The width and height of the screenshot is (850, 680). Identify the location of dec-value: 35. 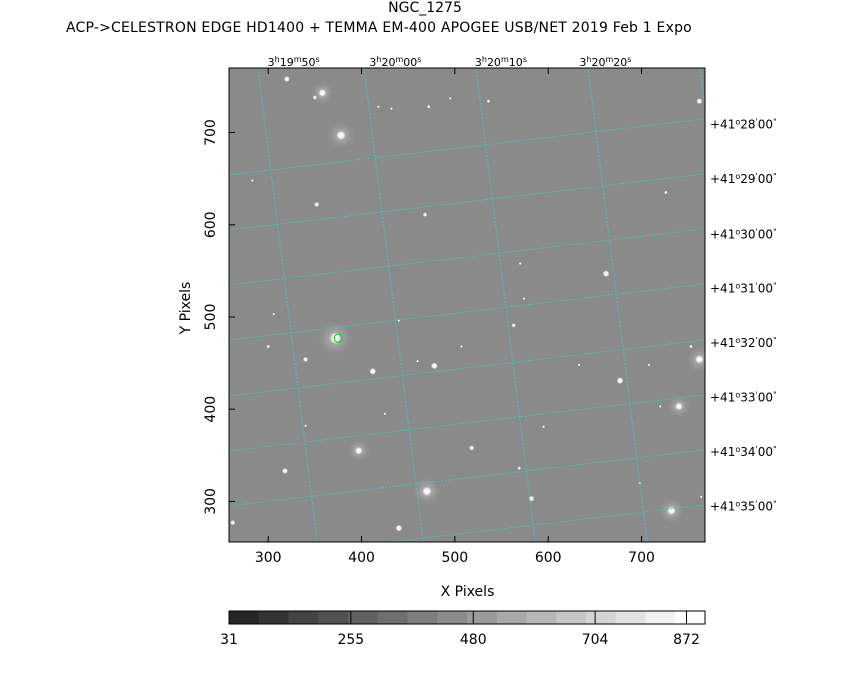
(747, 506).